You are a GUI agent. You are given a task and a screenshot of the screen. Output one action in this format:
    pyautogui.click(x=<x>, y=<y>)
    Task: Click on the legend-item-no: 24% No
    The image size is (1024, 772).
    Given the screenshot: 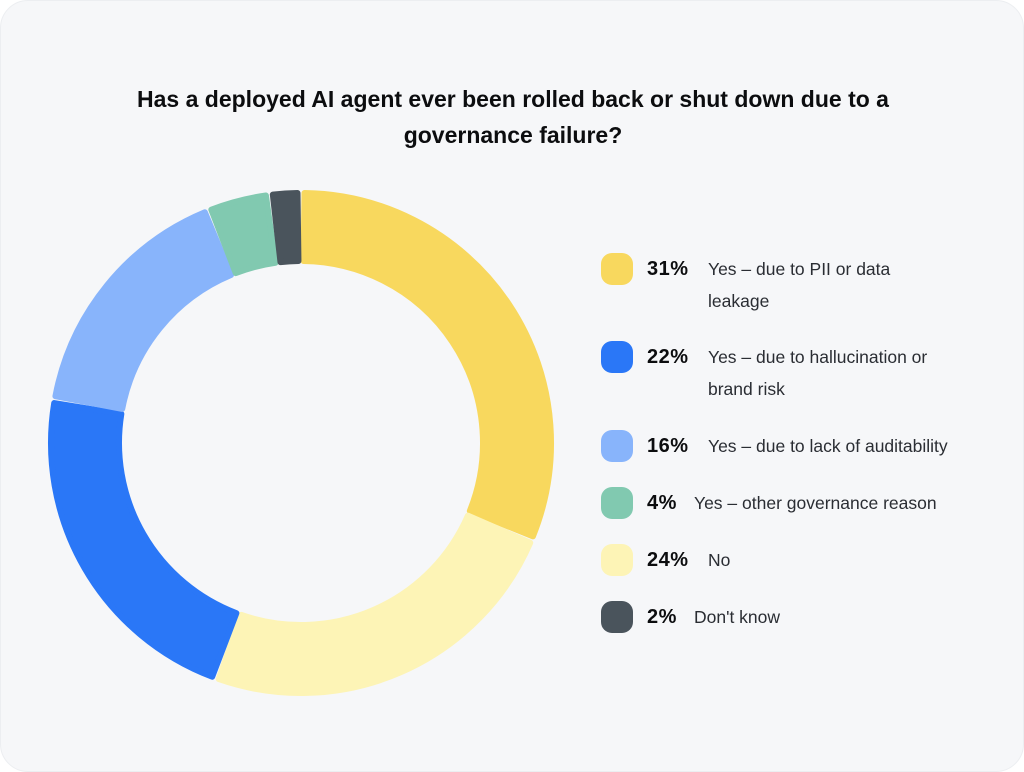 What is the action you would take?
    pyautogui.click(x=806, y=572)
    